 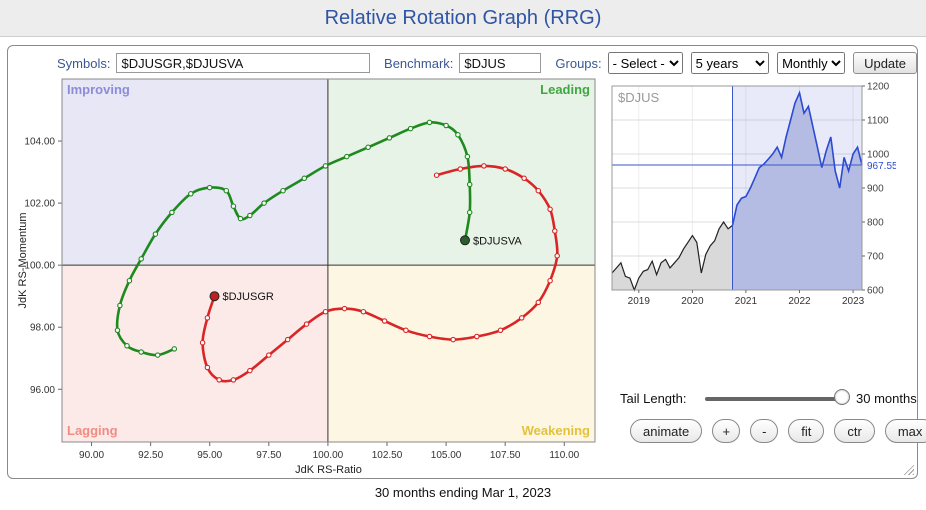 I want to click on zoom-out-button: -, so click(x=764, y=431).